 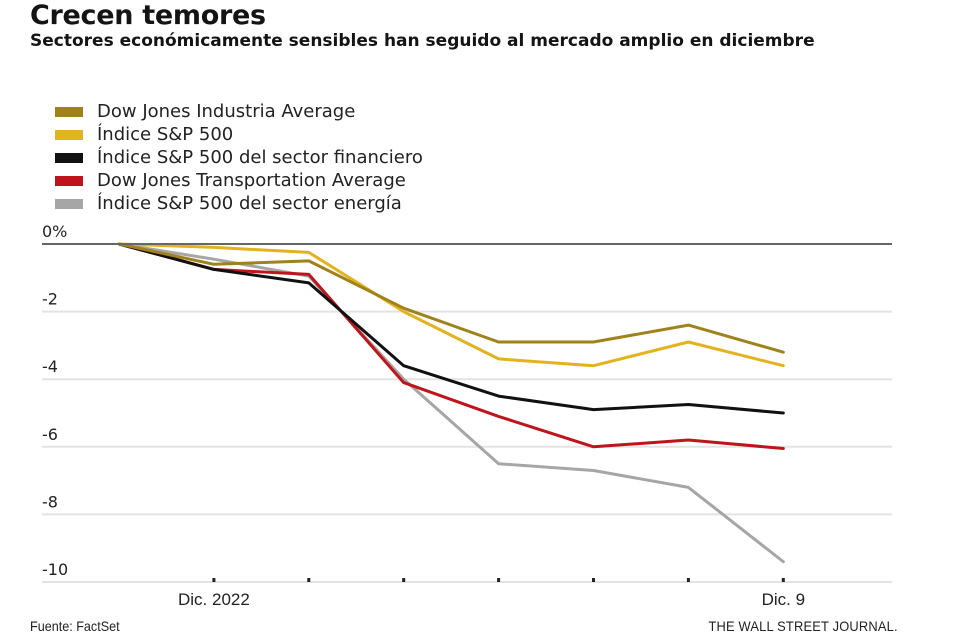 I want to click on legend-item-sp500-financials: Índice S&P 500 del sector financiero, so click(x=239, y=157).